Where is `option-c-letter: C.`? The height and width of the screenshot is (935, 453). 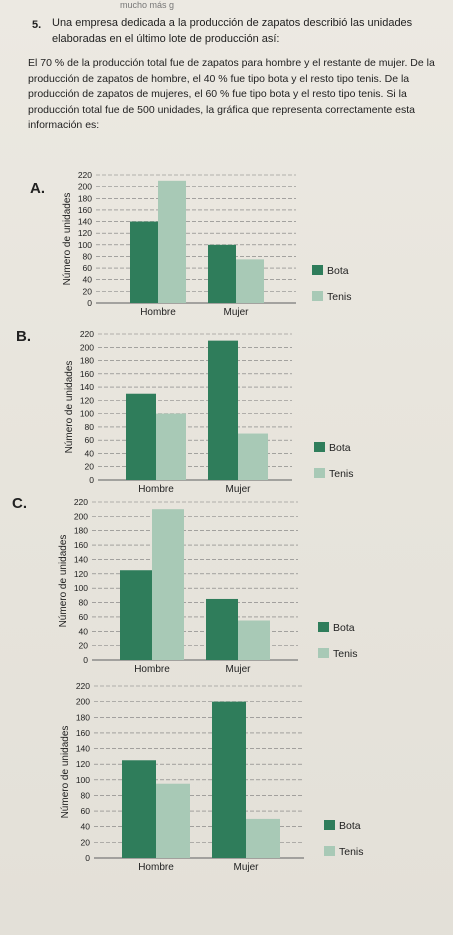 option-c-letter: C. is located at coordinates (19, 503).